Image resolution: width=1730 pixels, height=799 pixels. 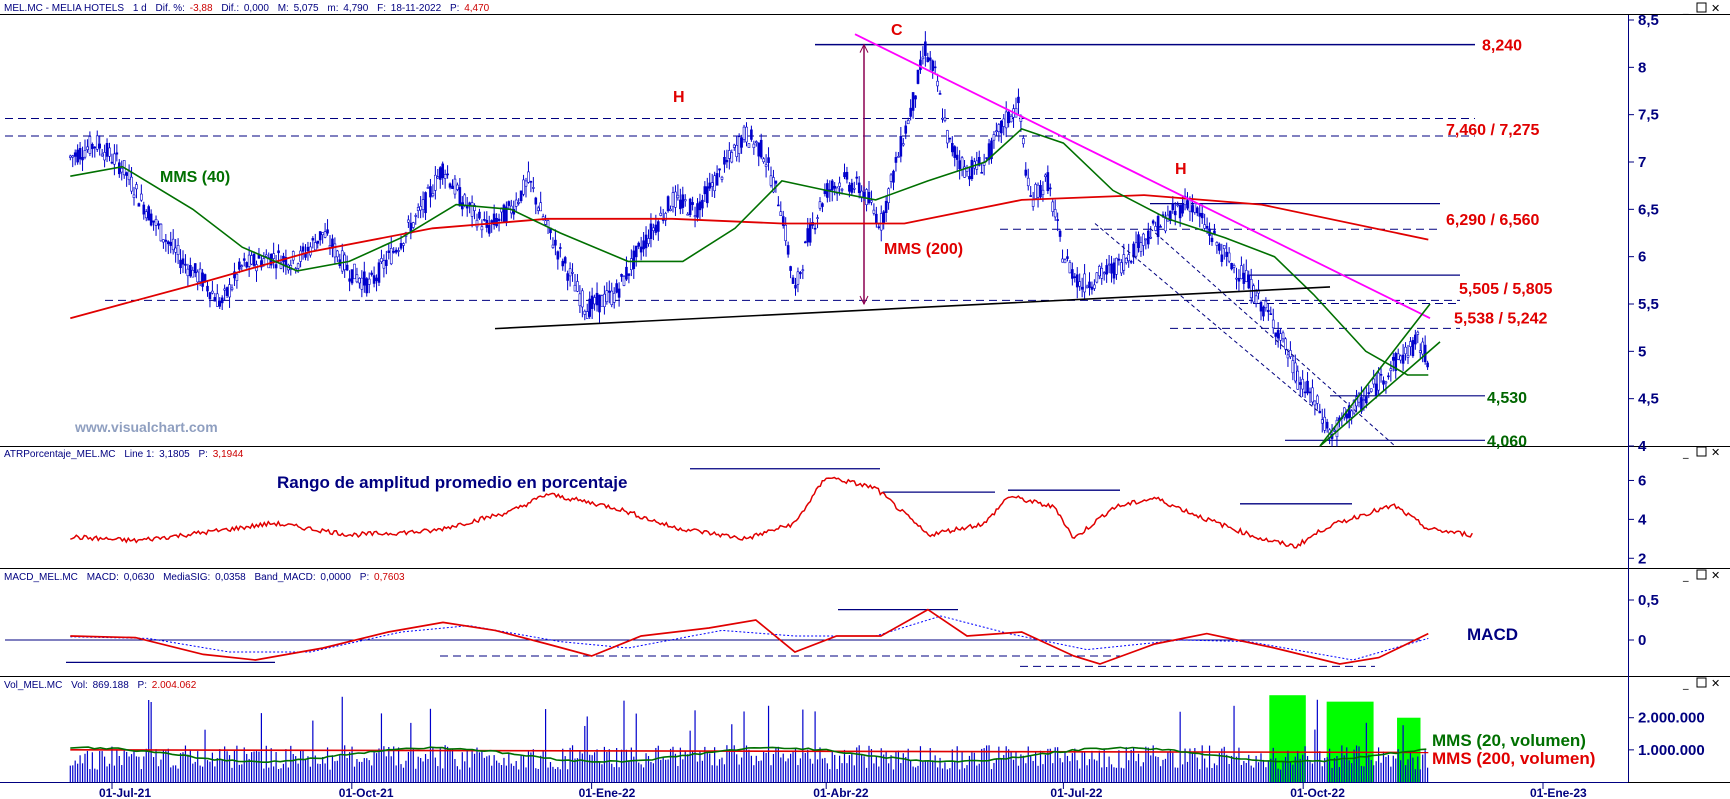 I want to click on price-tick-label: 4,5, so click(x=1648, y=399).